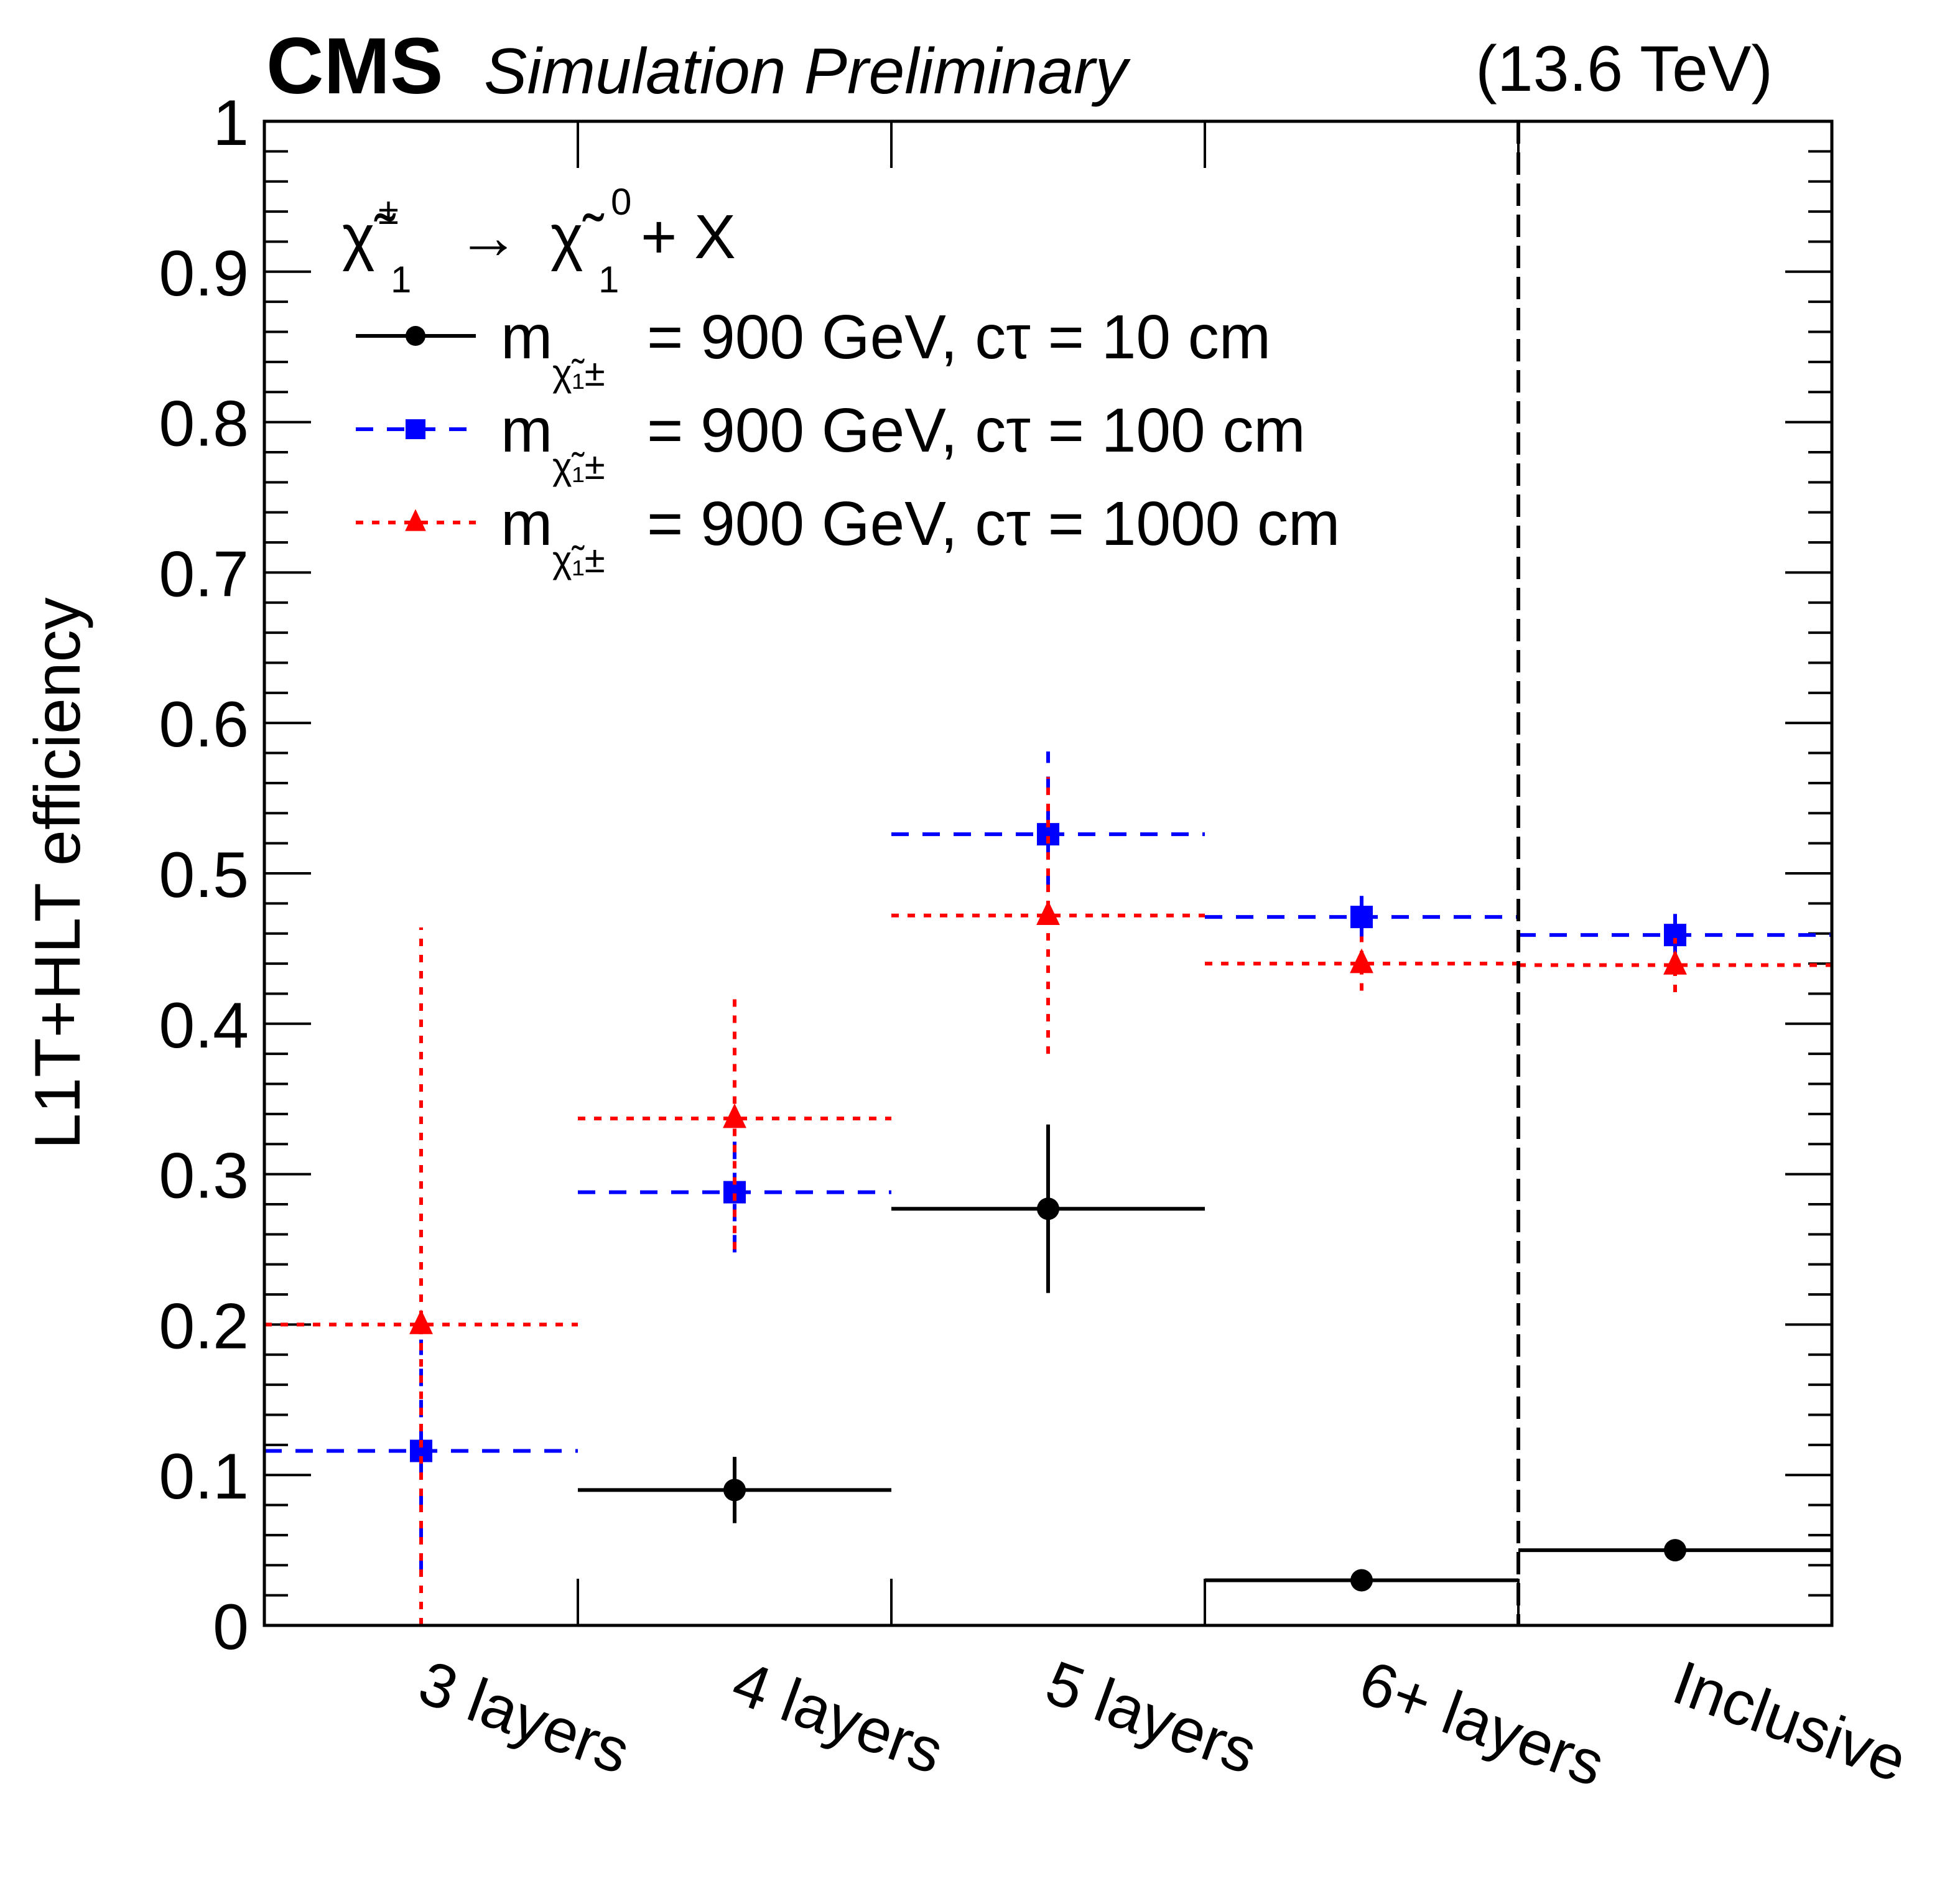 The height and width of the screenshot is (1891, 1960). Describe the element at coordinates (204, 1176) in the screenshot. I see `y-tick-label: 0.3` at that location.